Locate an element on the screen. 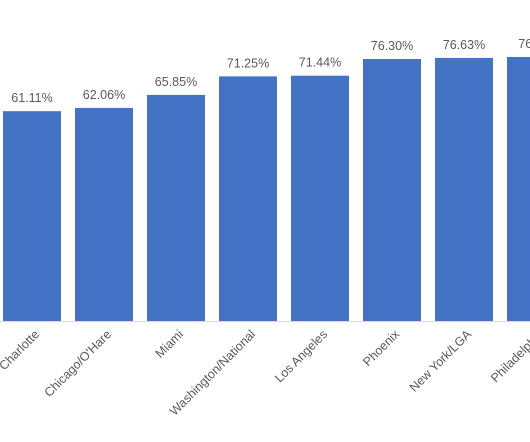  x-tick-label: Phoenix is located at coordinates (381, 348).